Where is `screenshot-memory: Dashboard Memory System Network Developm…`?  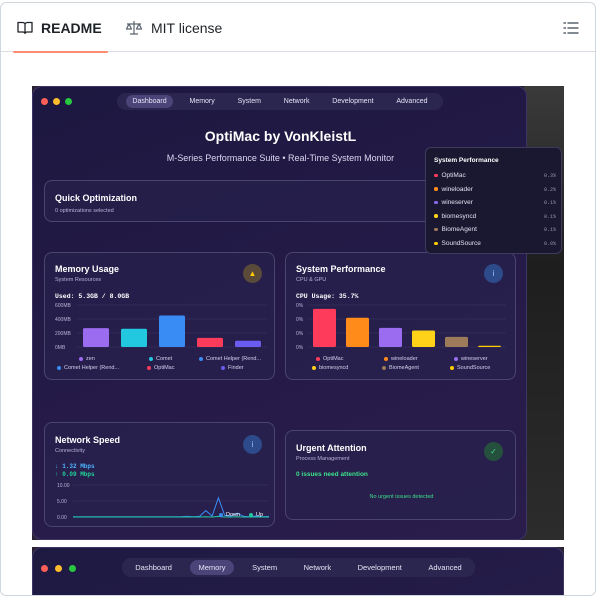 screenshot-memory: Dashboard Memory System Network Developm… is located at coordinates (298, 571).